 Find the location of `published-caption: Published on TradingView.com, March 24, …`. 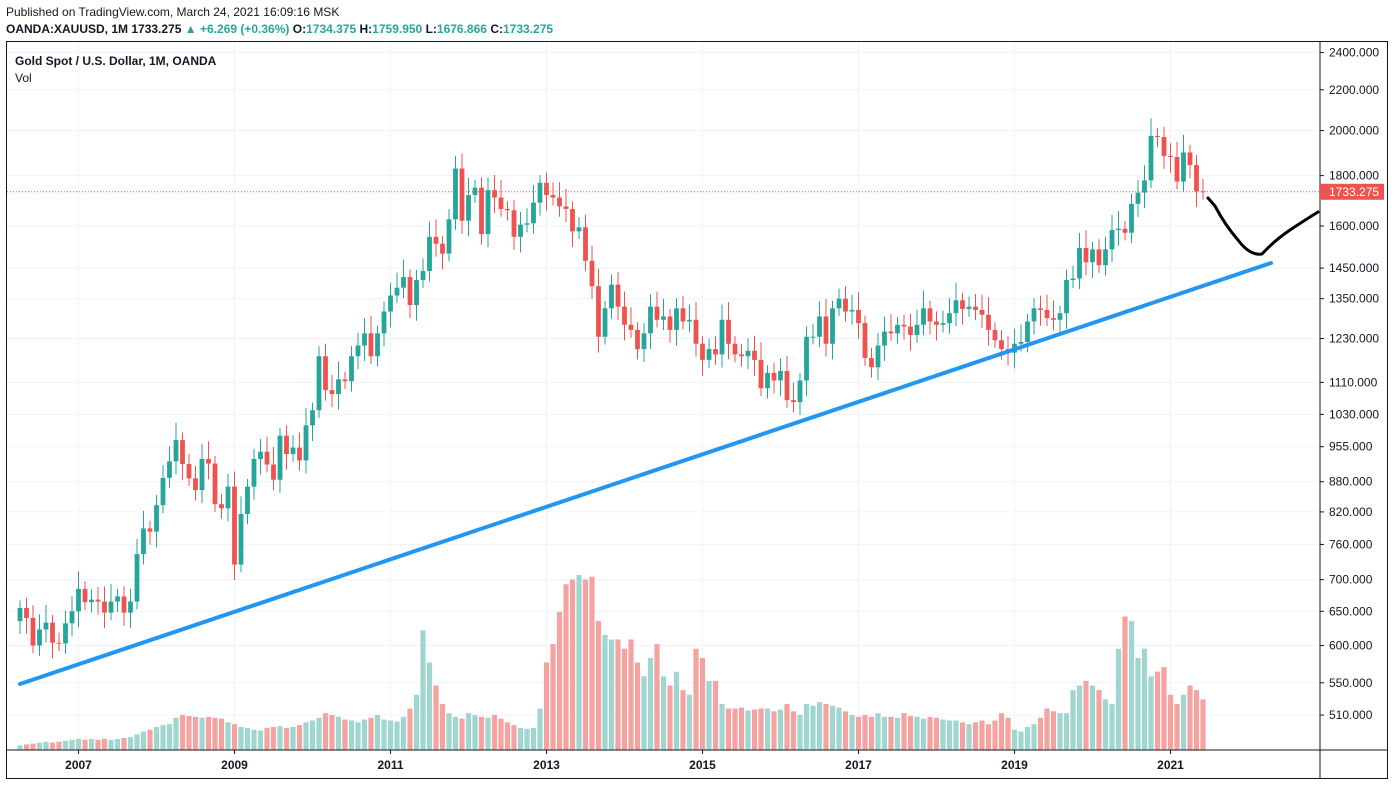

published-caption: Published on TradingView.com, March 24, … is located at coordinates (173, 12).